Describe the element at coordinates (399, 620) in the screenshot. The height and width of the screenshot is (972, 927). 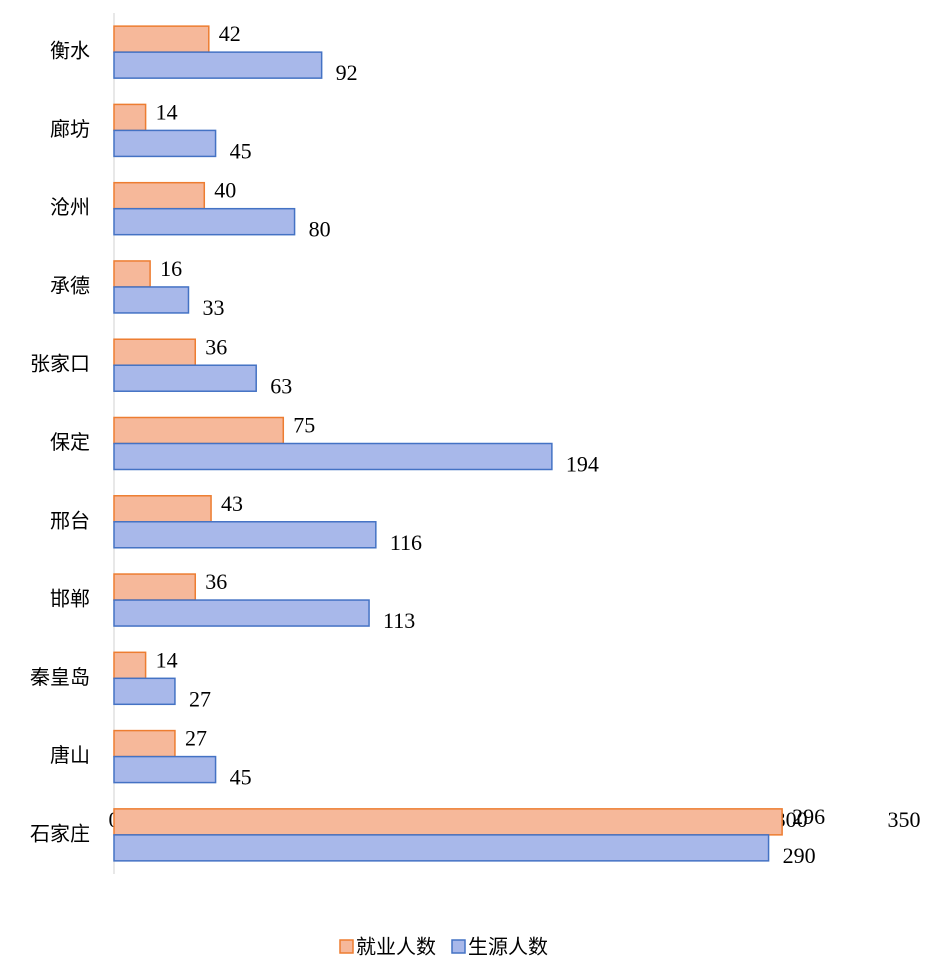
I see `value-label: 113` at that location.